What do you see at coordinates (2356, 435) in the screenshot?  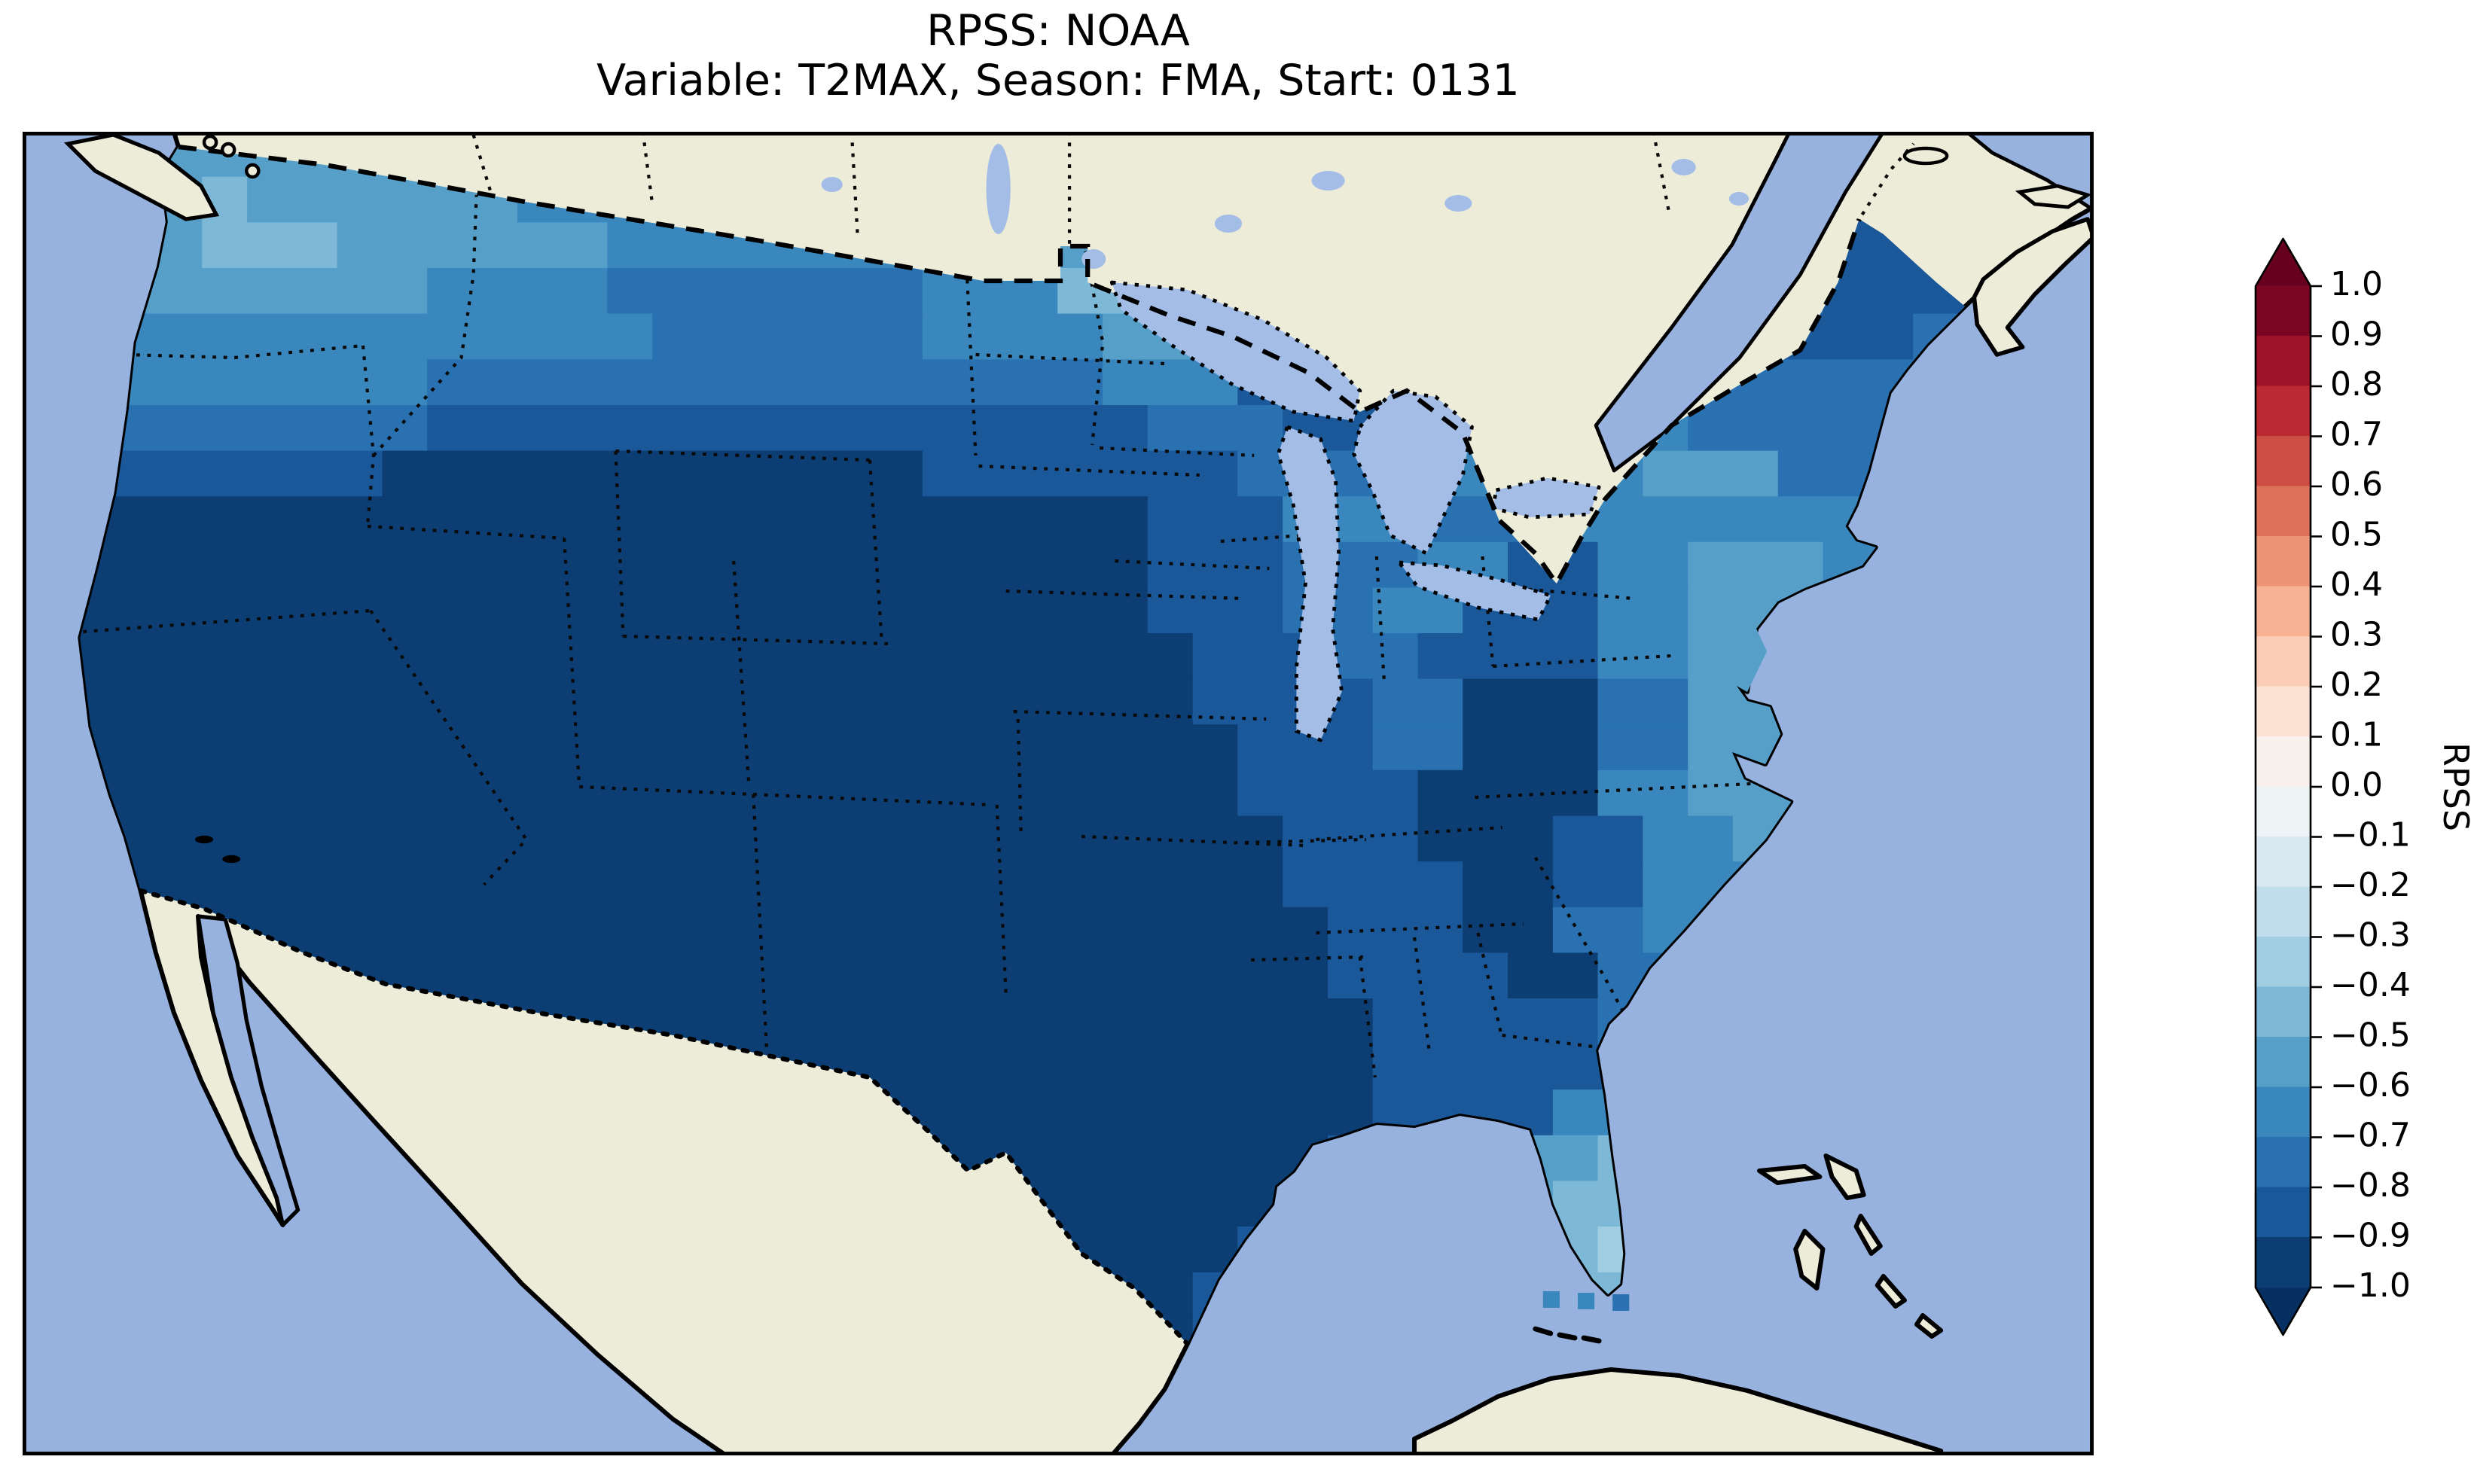 I see `colorbar-tick-label: 0.7` at bounding box center [2356, 435].